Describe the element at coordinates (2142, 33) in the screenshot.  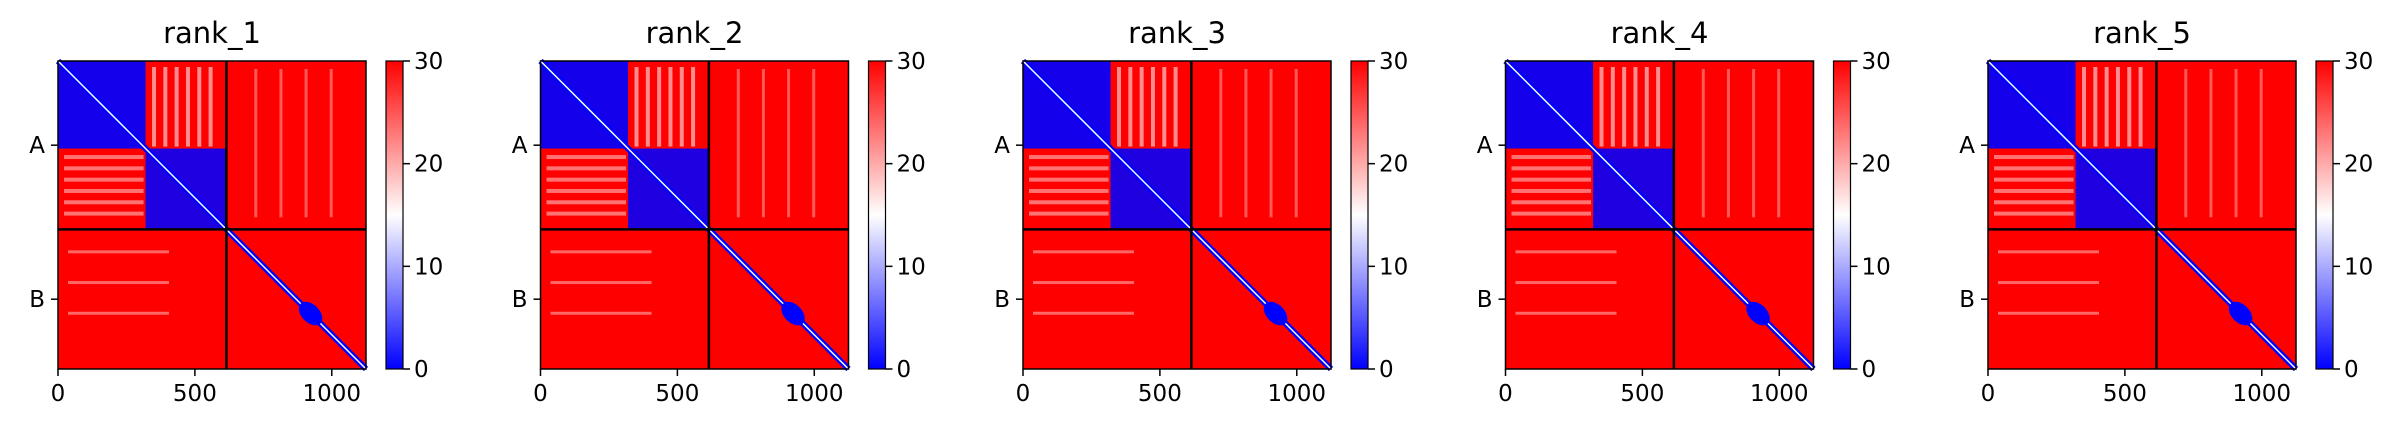
I see `panel-title: rank_5` at that location.